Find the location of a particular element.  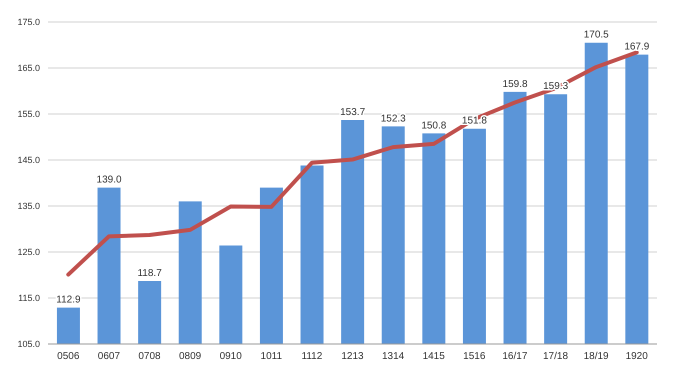

data-label: 152.3 is located at coordinates (393, 118).